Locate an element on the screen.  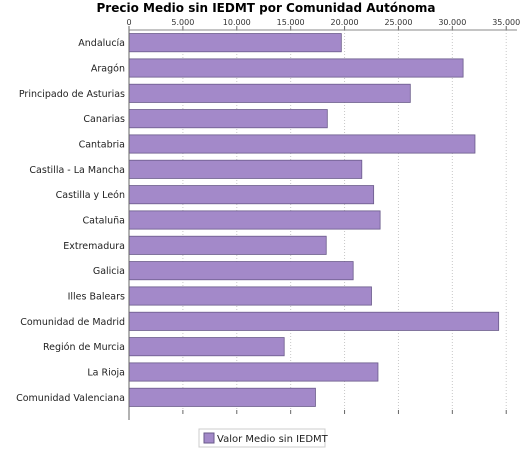
x-tick-label: 25.000 is located at coordinates (398, 22).